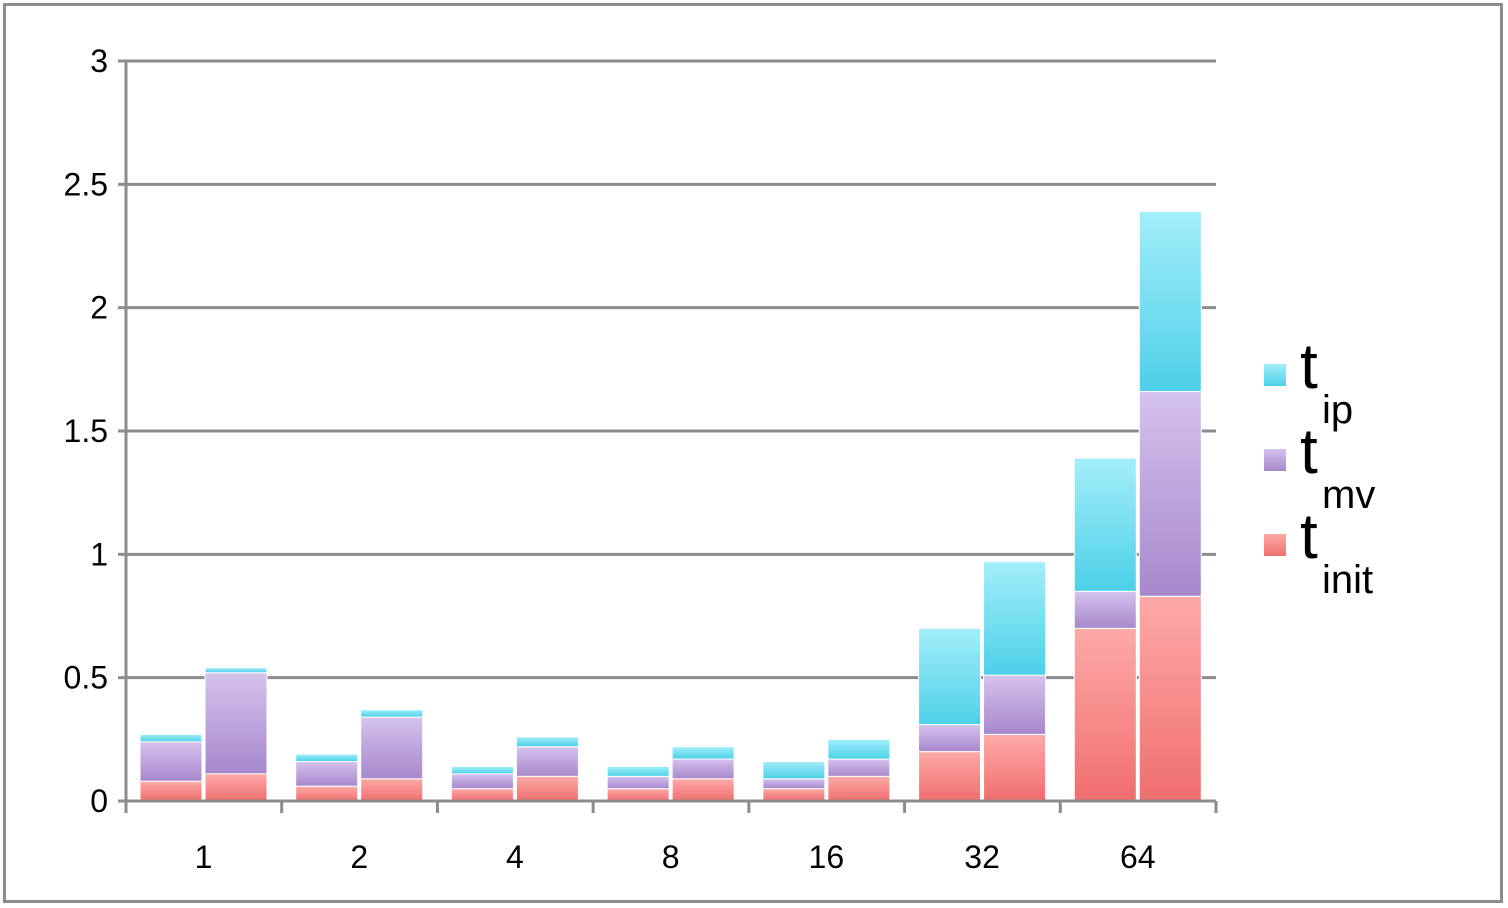 This screenshot has width=1508, height=908. Describe the element at coordinates (1309, 536) in the screenshot. I see `legend-label-t_init: t` at that location.